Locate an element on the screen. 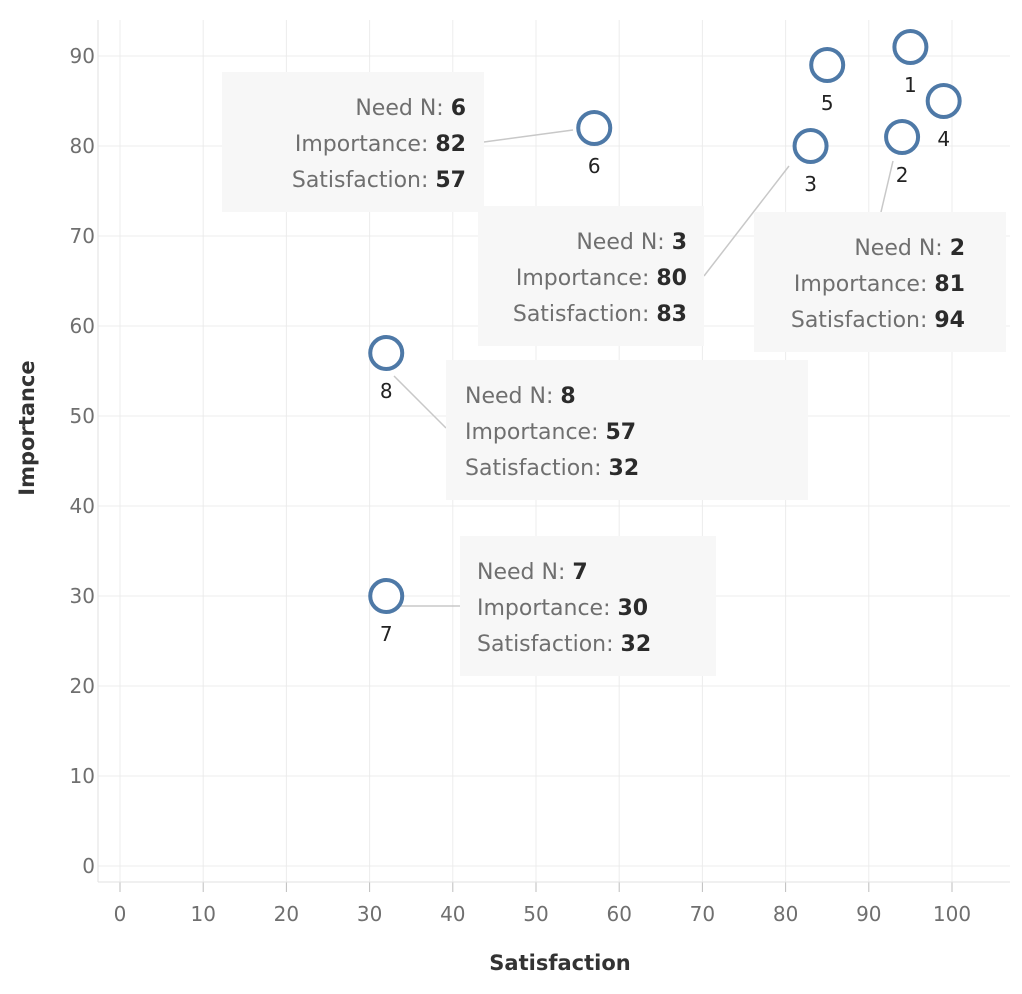  y-tick-label: 20 is located at coordinates (82, 686).